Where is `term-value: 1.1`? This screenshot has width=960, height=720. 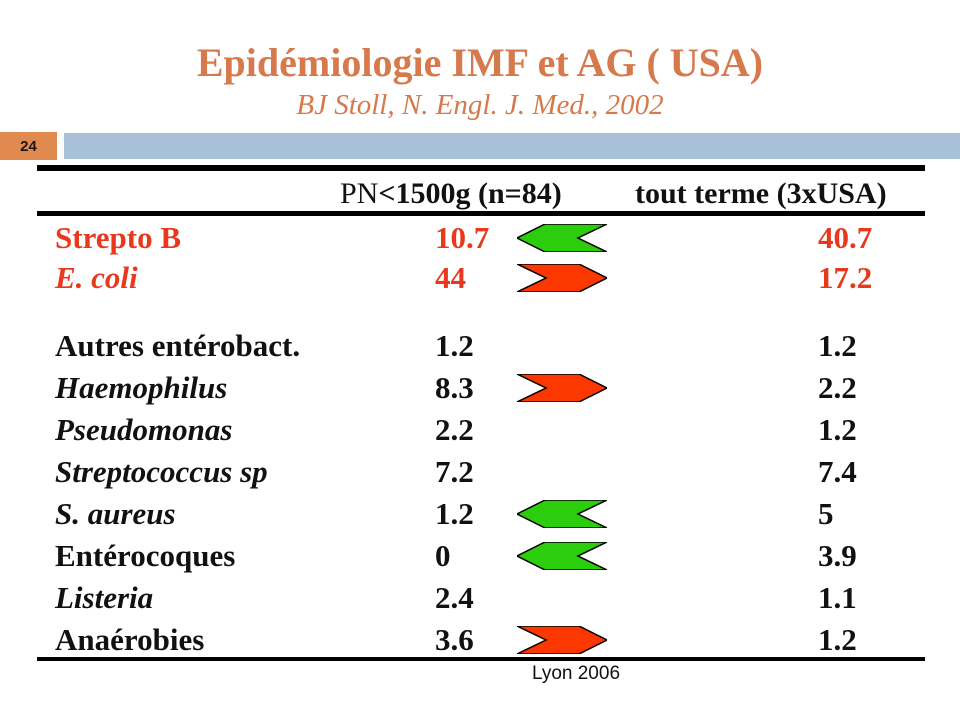 term-value: 1.1 is located at coordinates (837, 597).